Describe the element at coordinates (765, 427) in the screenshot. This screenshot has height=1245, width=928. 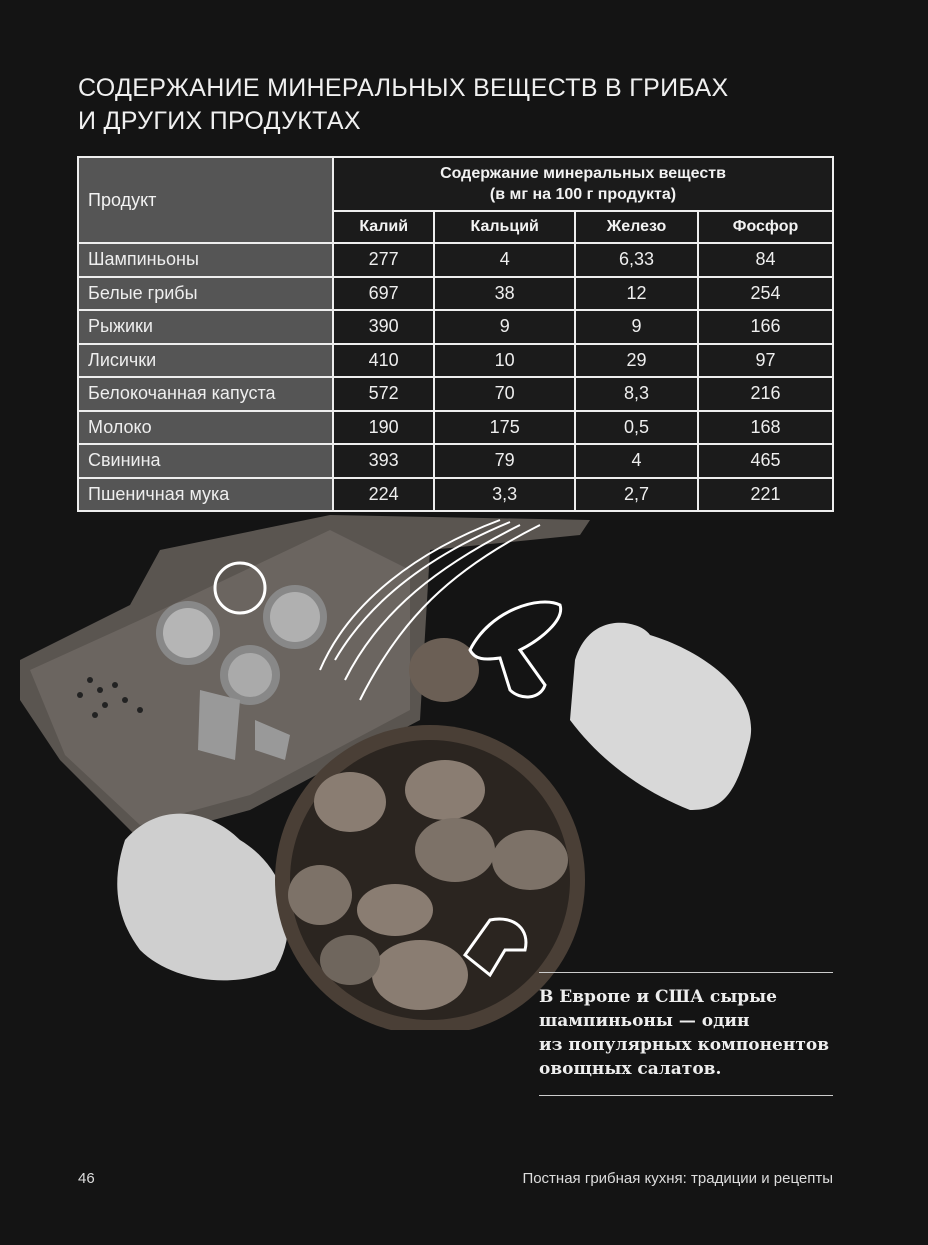
I see `value-cell: 168` at that location.